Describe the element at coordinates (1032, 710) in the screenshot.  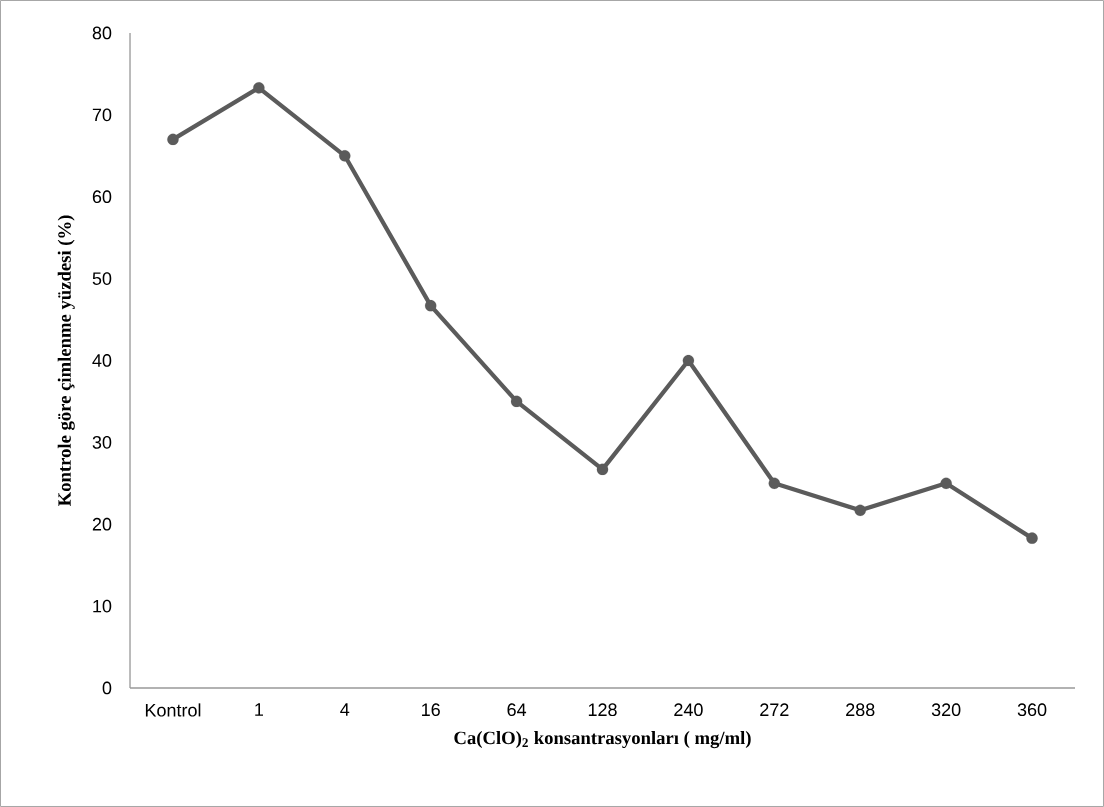
I see `x-tick-label: 360` at that location.